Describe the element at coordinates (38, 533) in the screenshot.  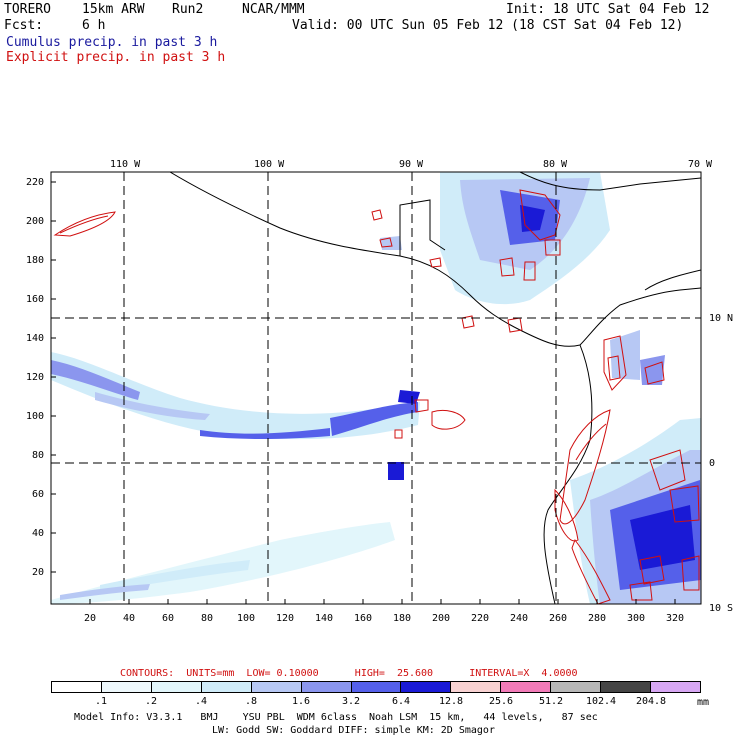
I see `y-tick-label: 40` at that location.